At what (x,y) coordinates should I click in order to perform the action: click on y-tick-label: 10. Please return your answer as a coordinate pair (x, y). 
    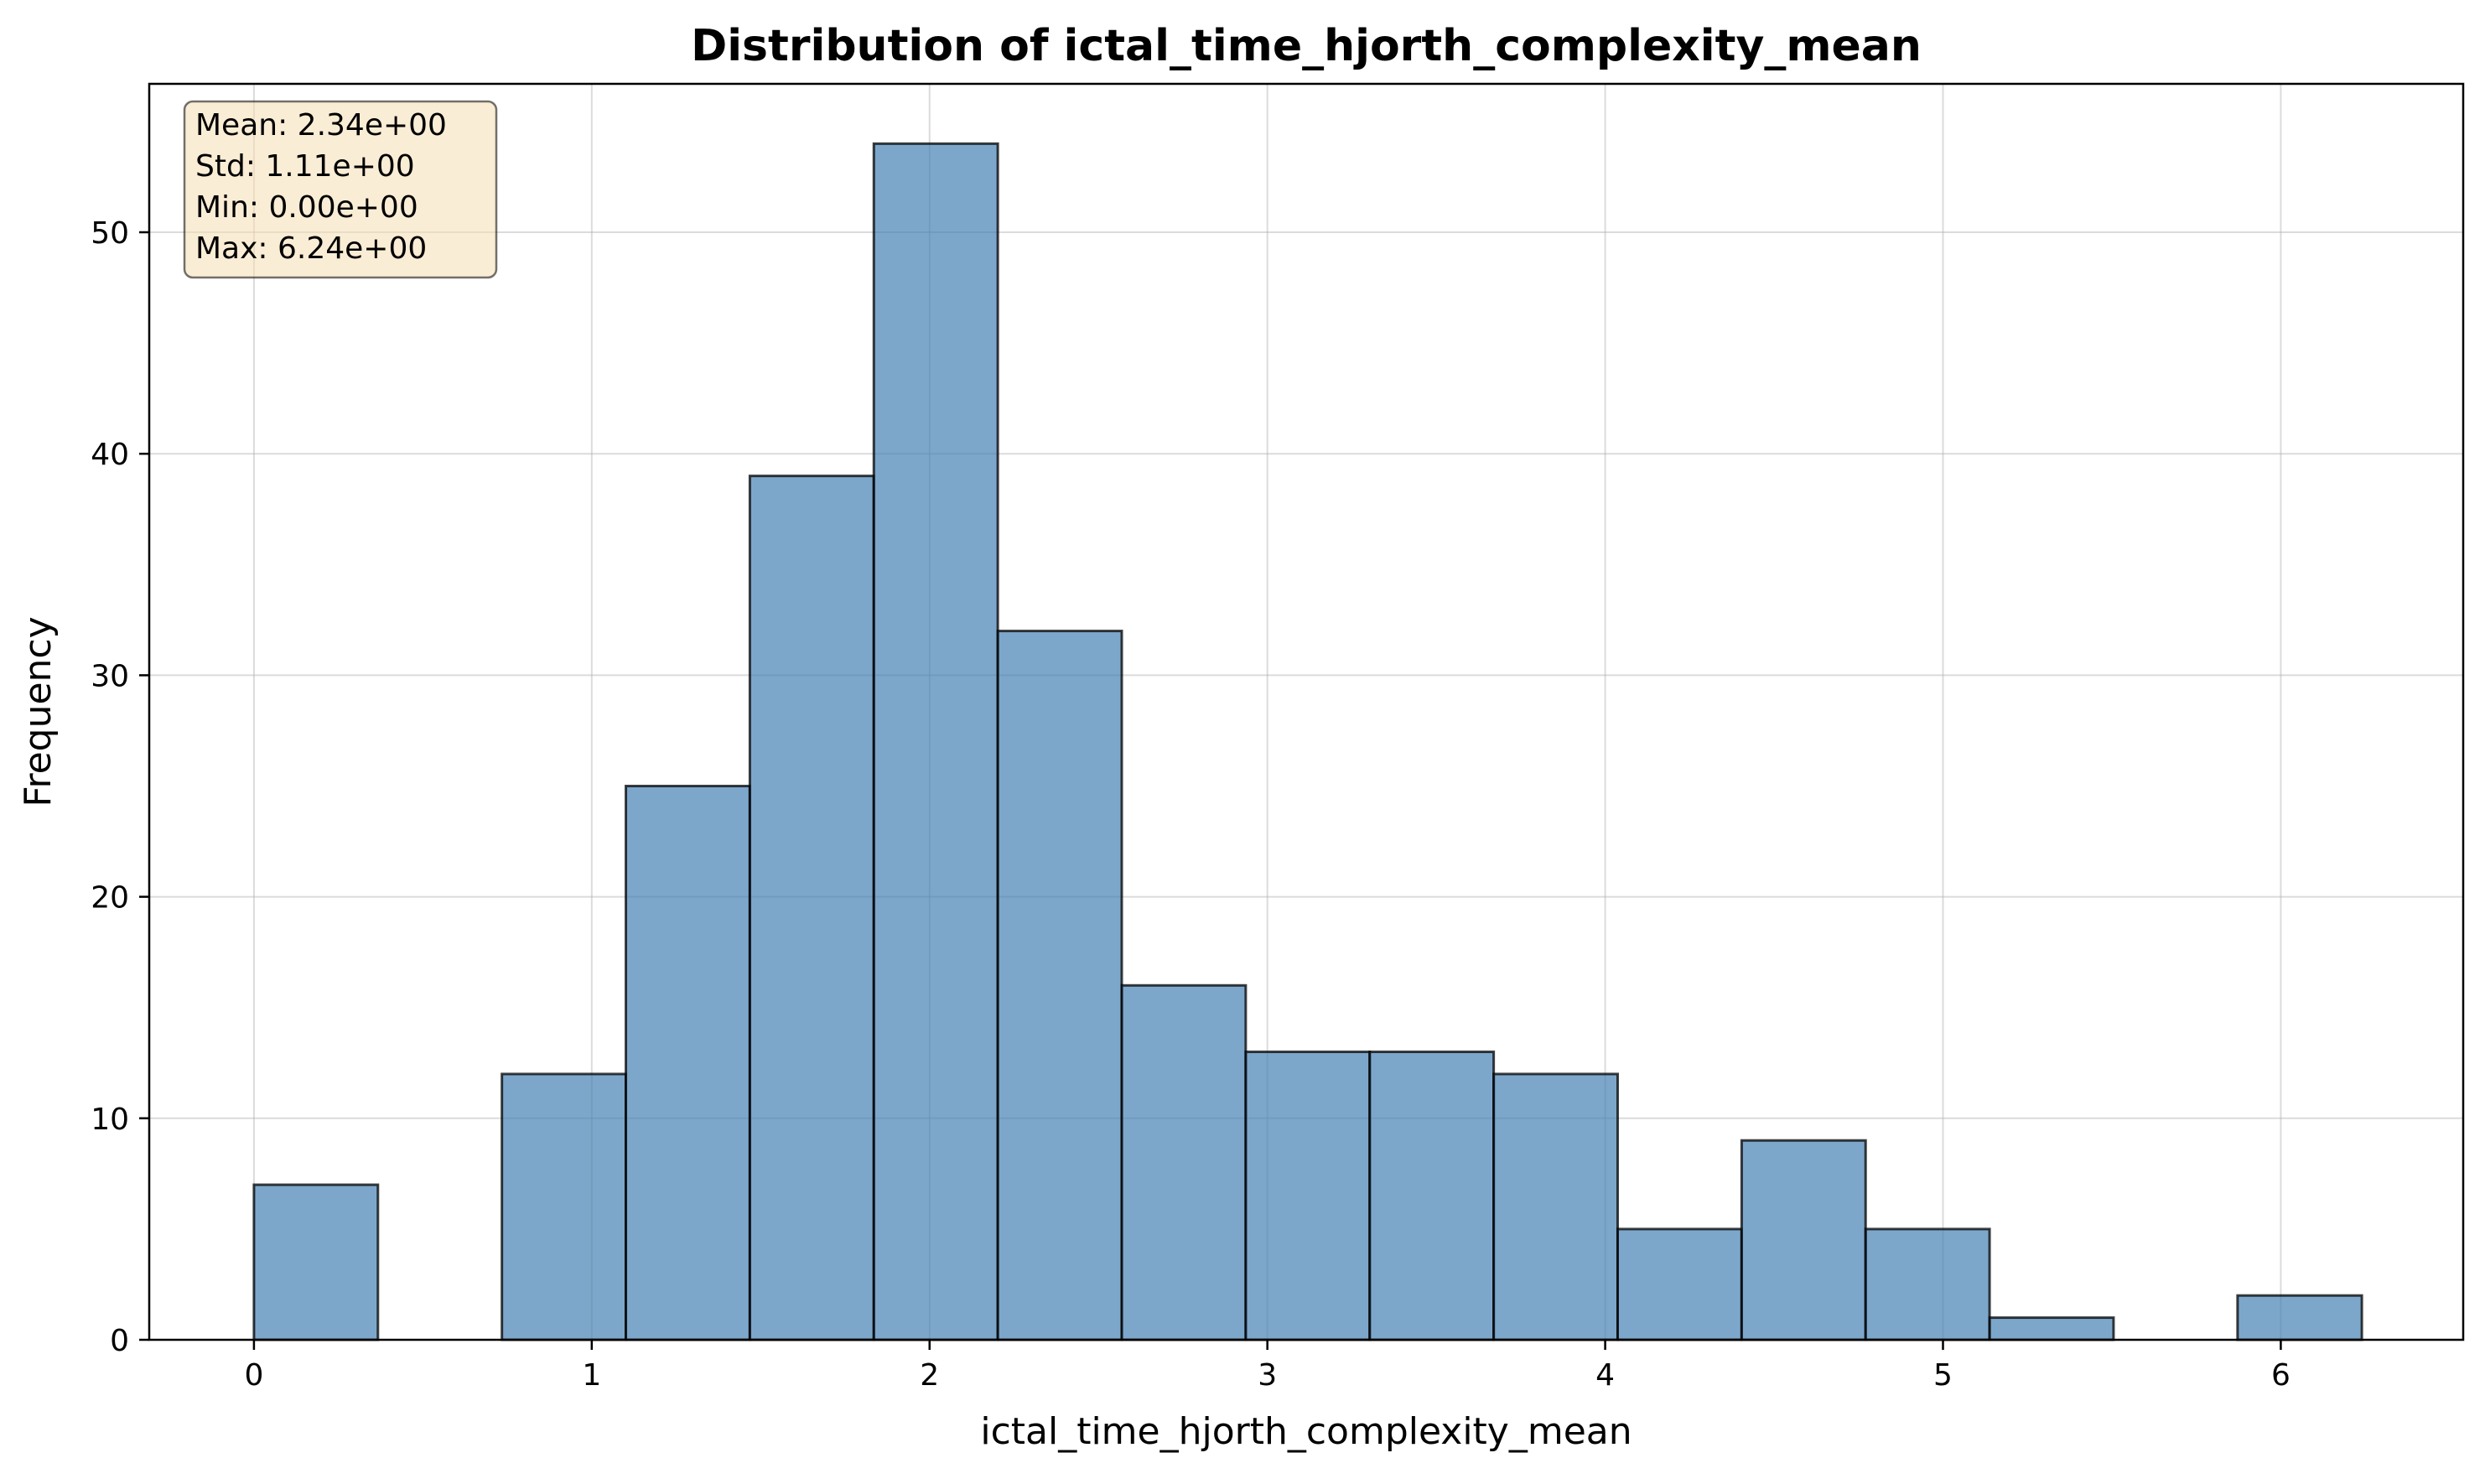
    Looking at the image, I should click on (110, 1120).